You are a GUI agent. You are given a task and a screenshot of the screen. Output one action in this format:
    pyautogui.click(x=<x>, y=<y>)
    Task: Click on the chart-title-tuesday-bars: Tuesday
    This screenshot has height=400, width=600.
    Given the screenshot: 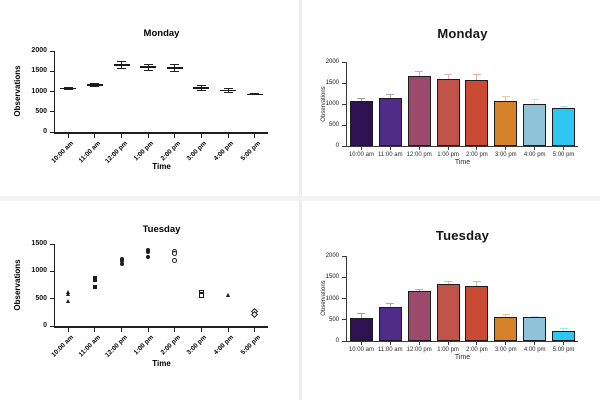 What is the action you would take?
    pyautogui.click(x=462, y=235)
    